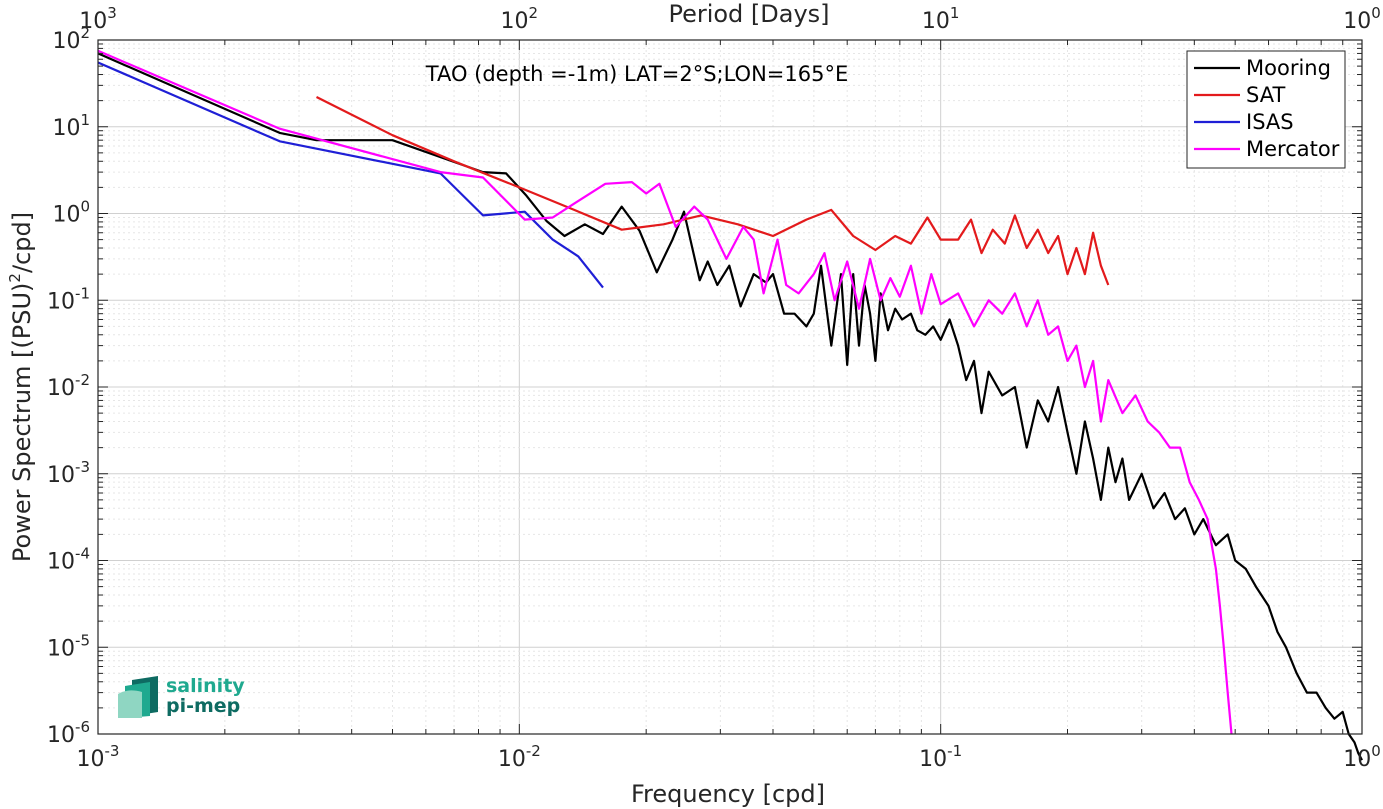  I want to click on x2-tick-label: 10¹, so click(941, 19).